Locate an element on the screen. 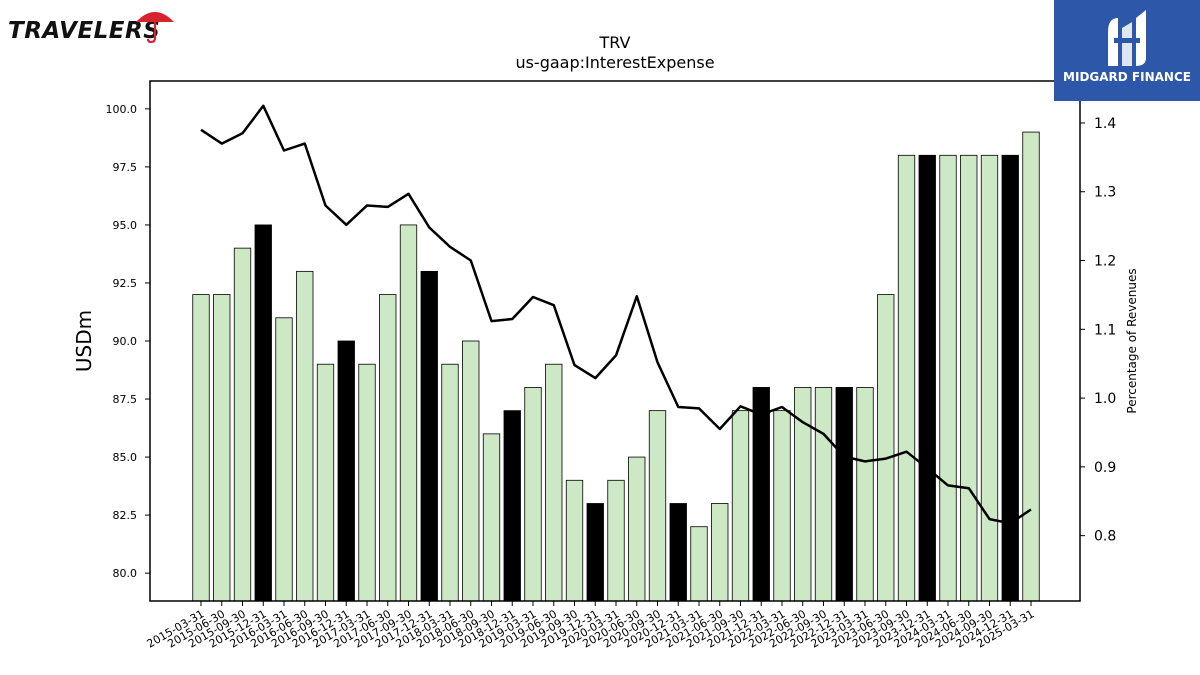 The image size is (1200, 675). midgard-monogram-icon is located at coordinates (1127, 38).